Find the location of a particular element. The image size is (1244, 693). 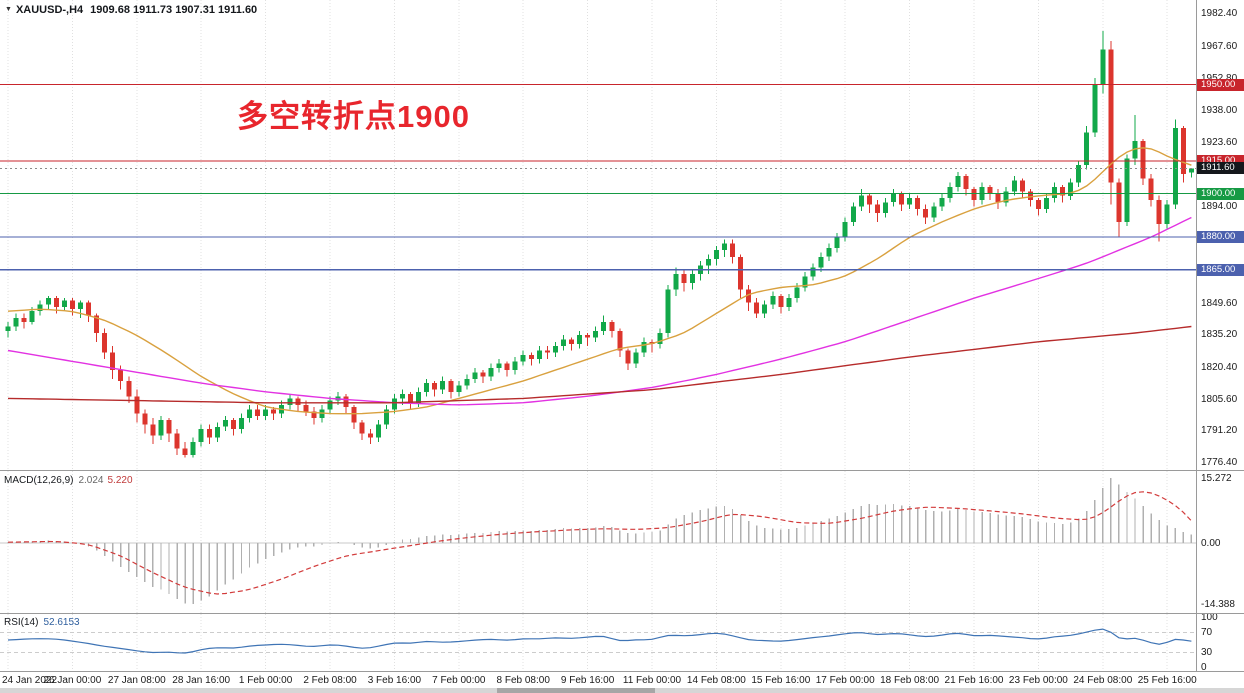

time-label: 2 Feb 08:00 is located at coordinates (330, 680).